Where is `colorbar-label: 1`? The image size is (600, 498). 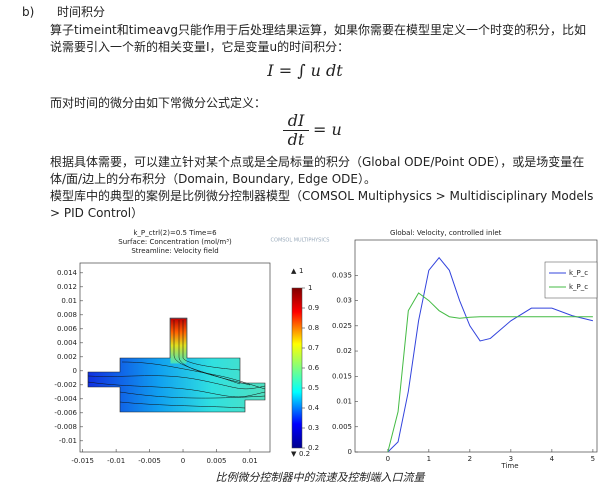 colorbar-label: 1 is located at coordinates (310, 288).